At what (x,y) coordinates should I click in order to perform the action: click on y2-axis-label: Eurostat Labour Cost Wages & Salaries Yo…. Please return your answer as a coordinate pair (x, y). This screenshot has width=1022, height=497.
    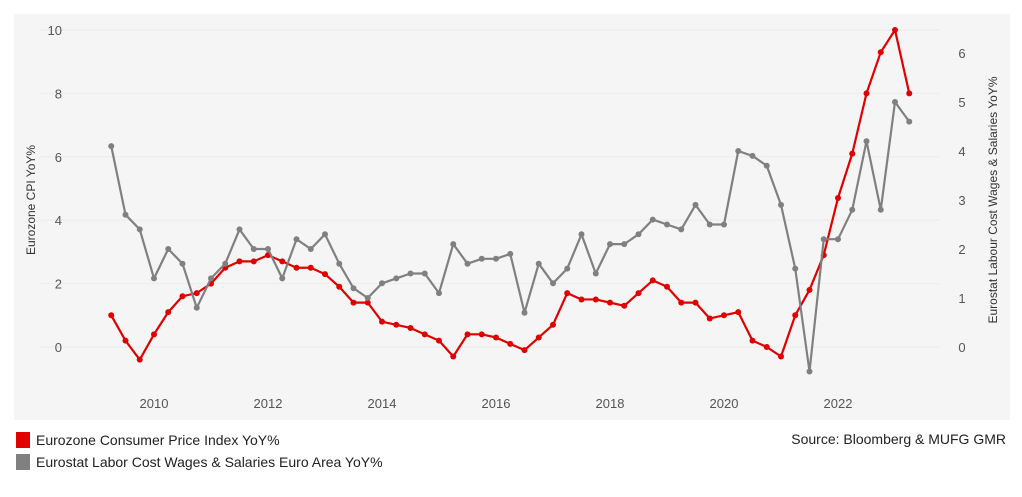
    Looking at the image, I should click on (993, 199).